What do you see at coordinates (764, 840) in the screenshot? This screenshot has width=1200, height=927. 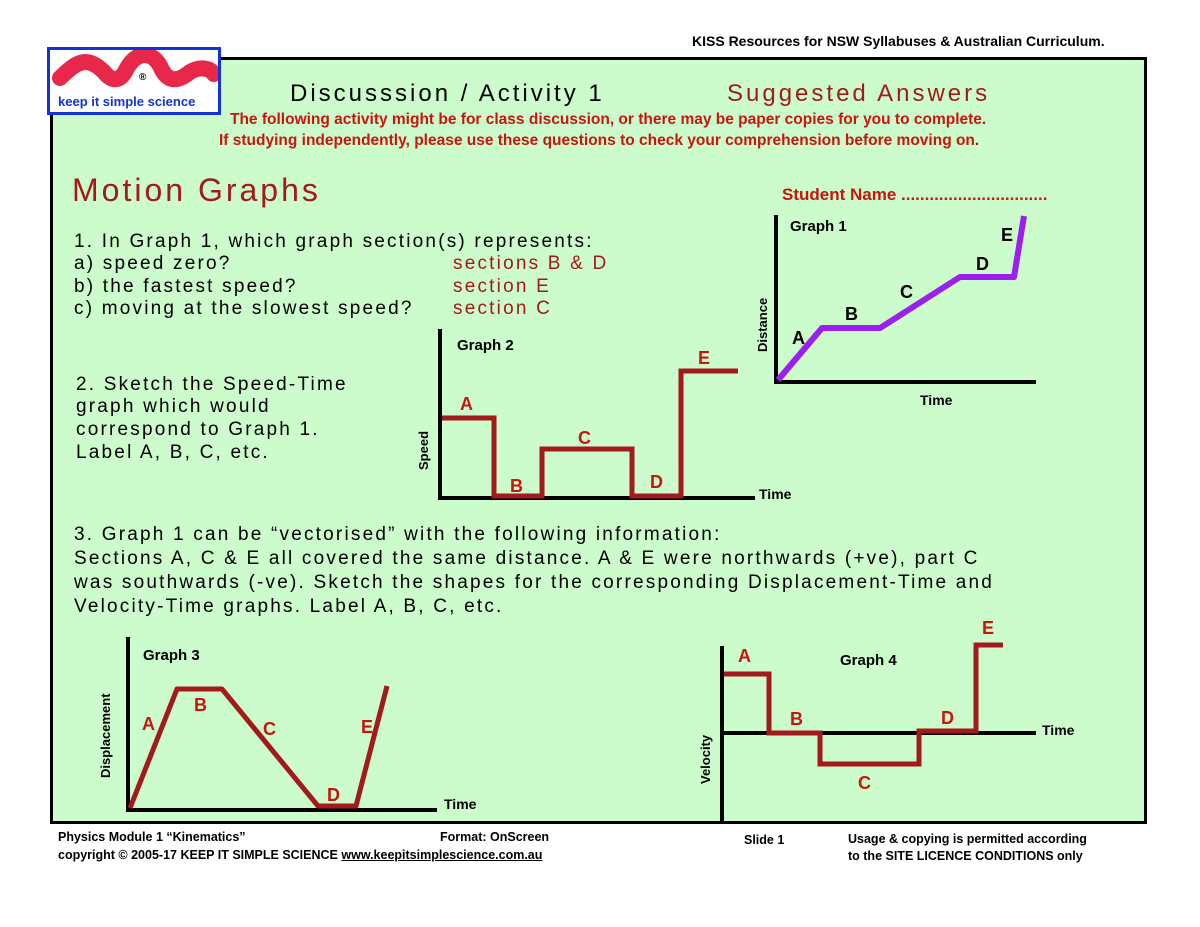 I see `footer-slide: Slide 1` at bounding box center [764, 840].